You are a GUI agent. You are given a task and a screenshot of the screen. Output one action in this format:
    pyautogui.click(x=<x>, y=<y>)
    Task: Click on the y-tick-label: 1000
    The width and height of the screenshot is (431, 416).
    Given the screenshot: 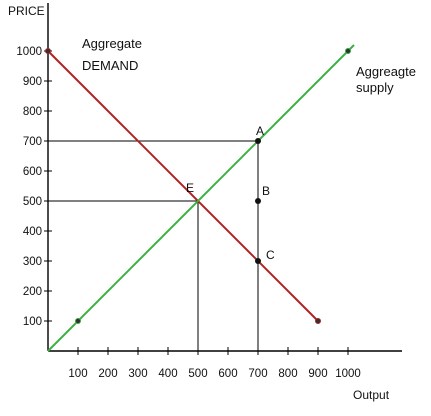 What is the action you would take?
    pyautogui.click(x=29, y=52)
    